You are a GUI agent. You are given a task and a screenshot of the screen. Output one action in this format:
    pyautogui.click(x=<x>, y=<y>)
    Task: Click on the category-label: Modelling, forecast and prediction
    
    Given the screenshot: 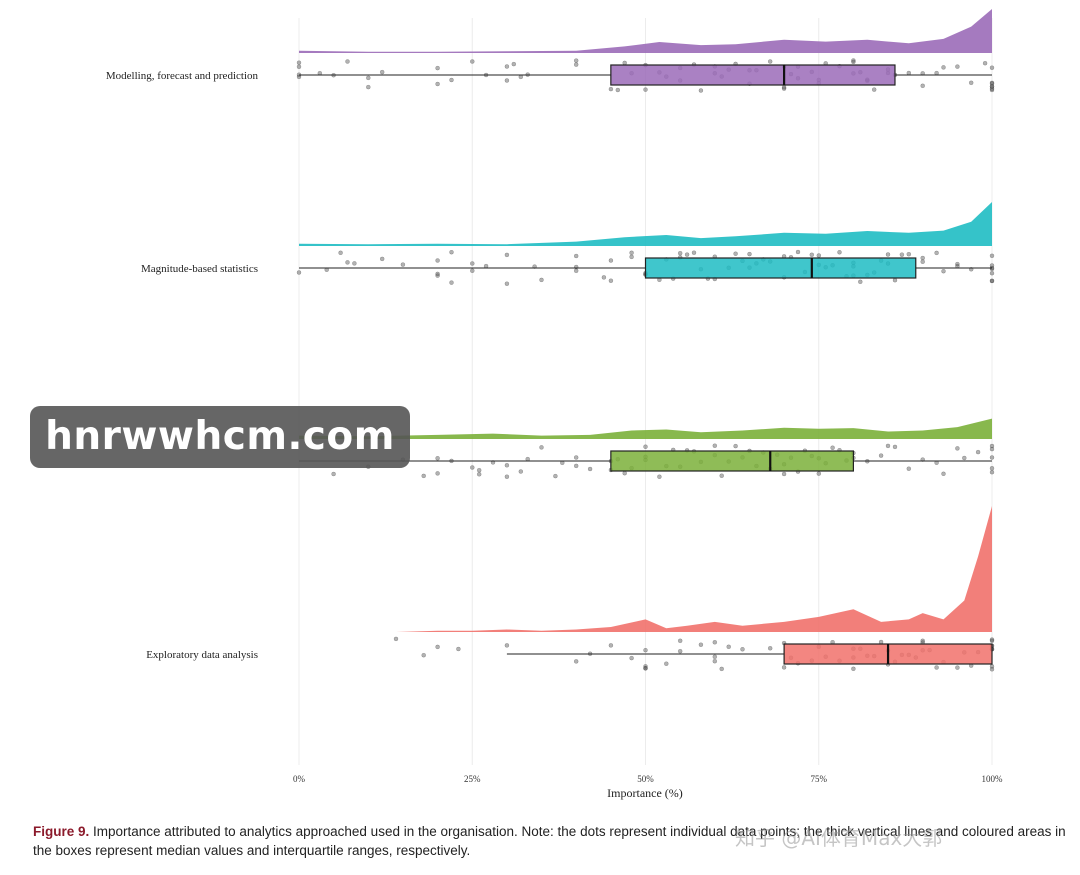 What is the action you would take?
    pyautogui.click(x=182, y=76)
    